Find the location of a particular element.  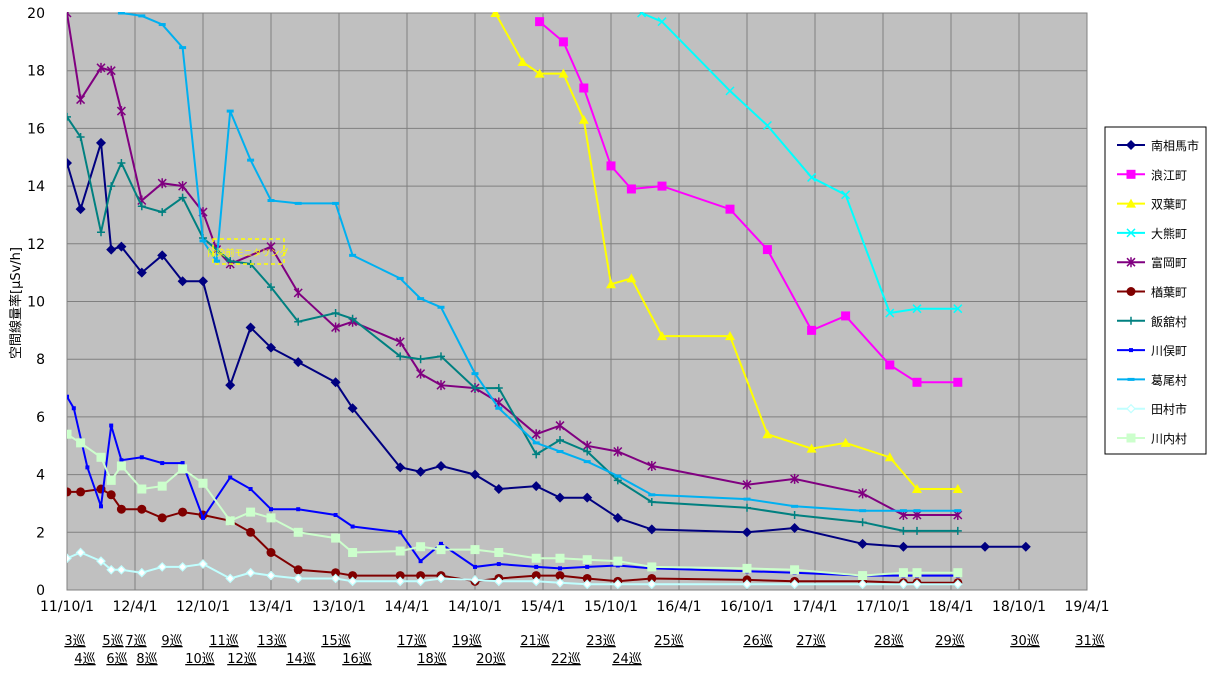

round-label: 9巡 is located at coordinates (171, 641).